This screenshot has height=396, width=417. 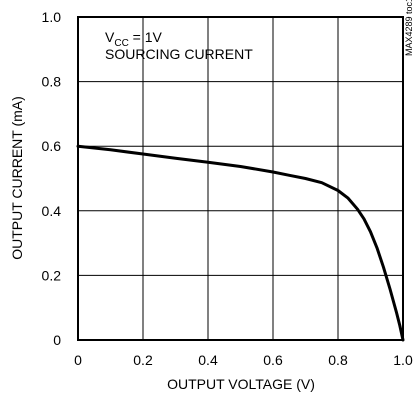 I want to click on x-tick-label: 0.4, so click(x=208, y=360).